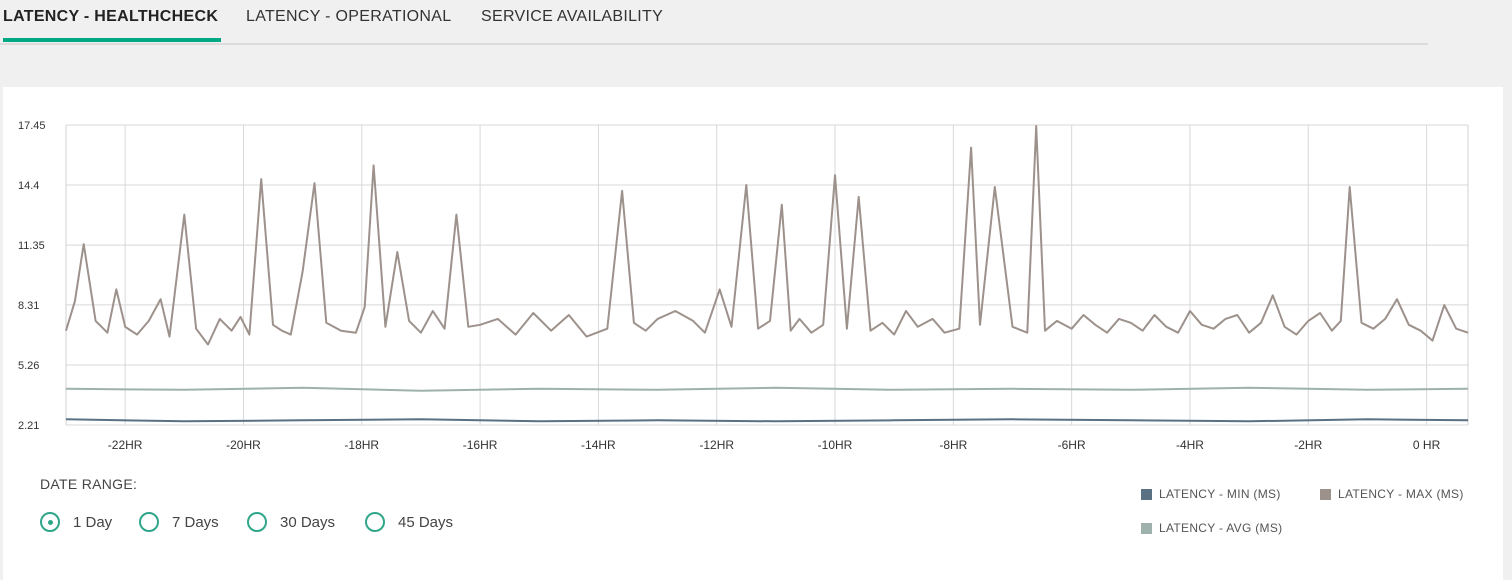 This screenshot has height=580, width=1512. Describe the element at coordinates (1325, 494) in the screenshot. I see `legend-swatch-max` at that location.